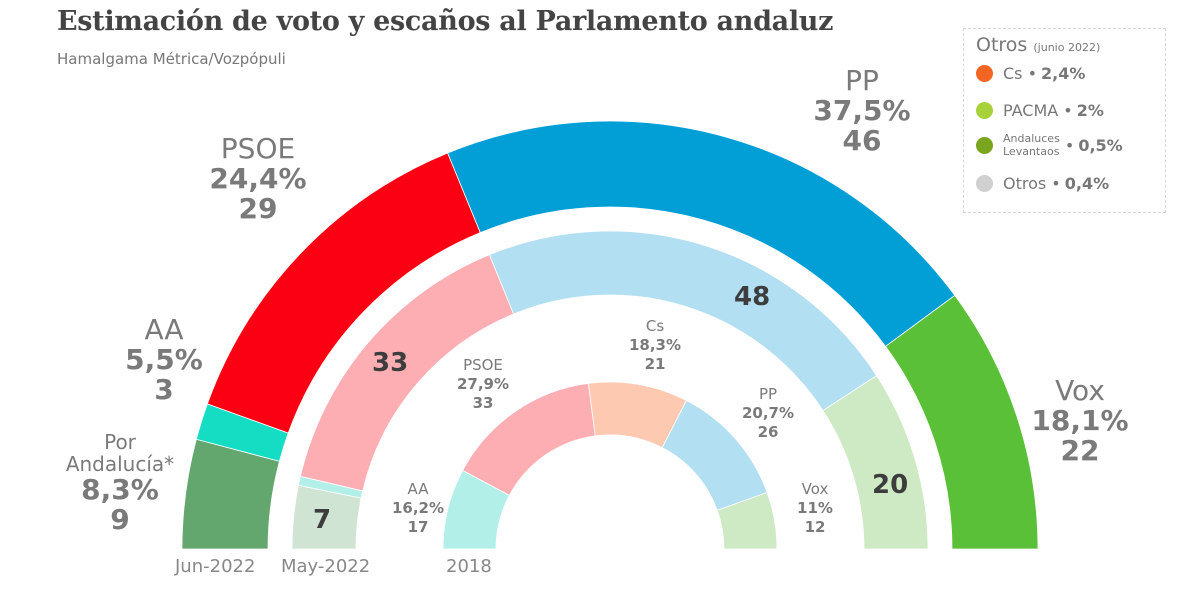  What do you see at coordinates (815, 508) in the screenshot?
I see `label-2018-vox: Vox 11% 12` at bounding box center [815, 508].